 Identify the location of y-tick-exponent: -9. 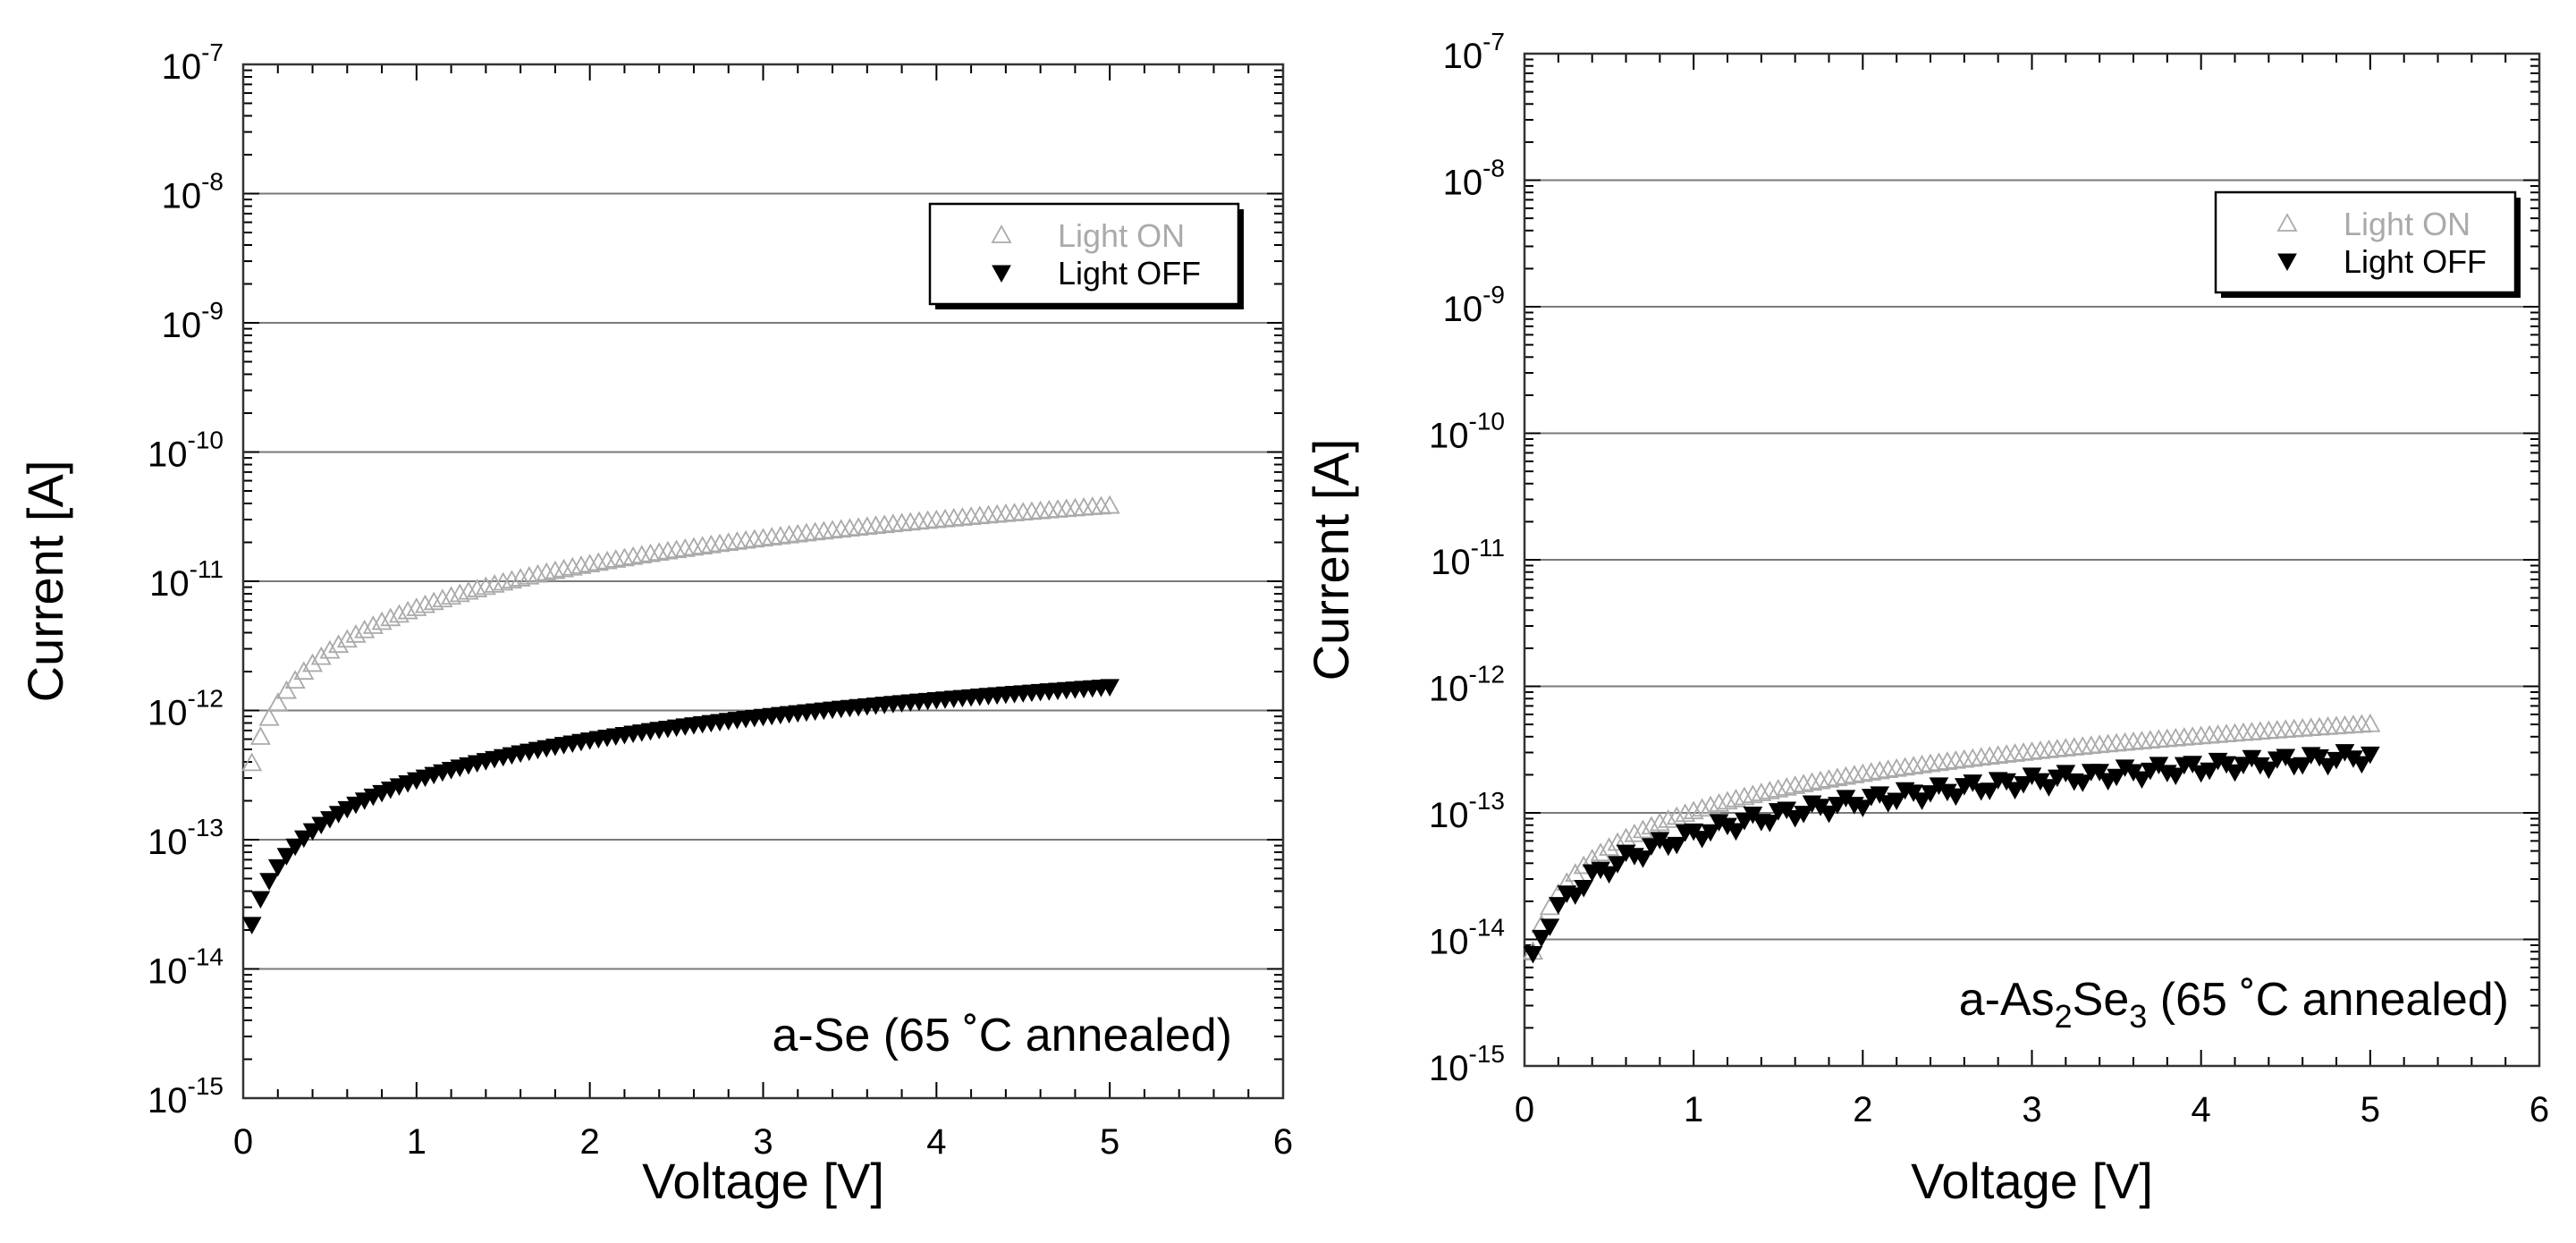
(212, 311).